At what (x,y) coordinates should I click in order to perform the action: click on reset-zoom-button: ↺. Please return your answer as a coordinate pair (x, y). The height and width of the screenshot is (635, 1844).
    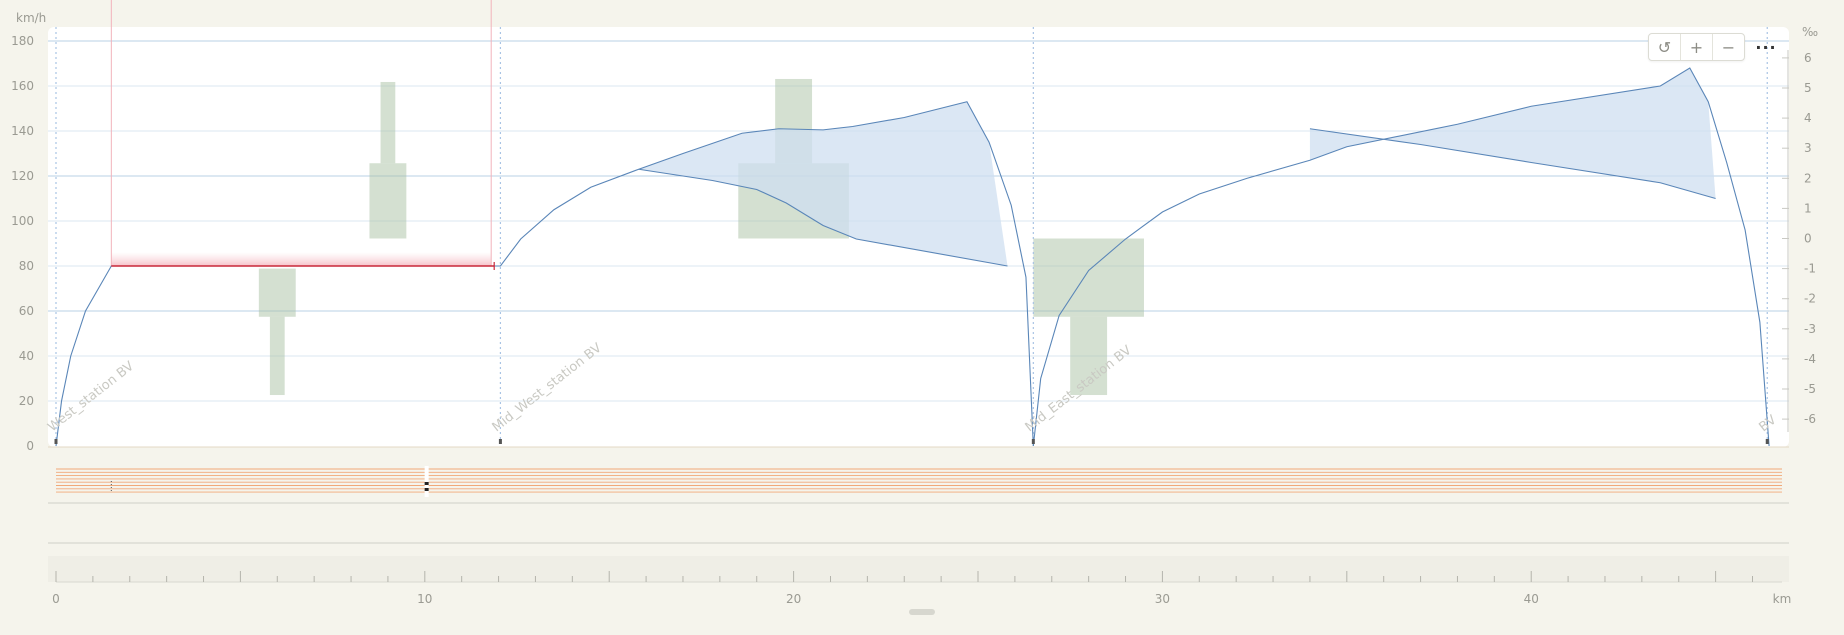
    Looking at the image, I should click on (1665, 47).